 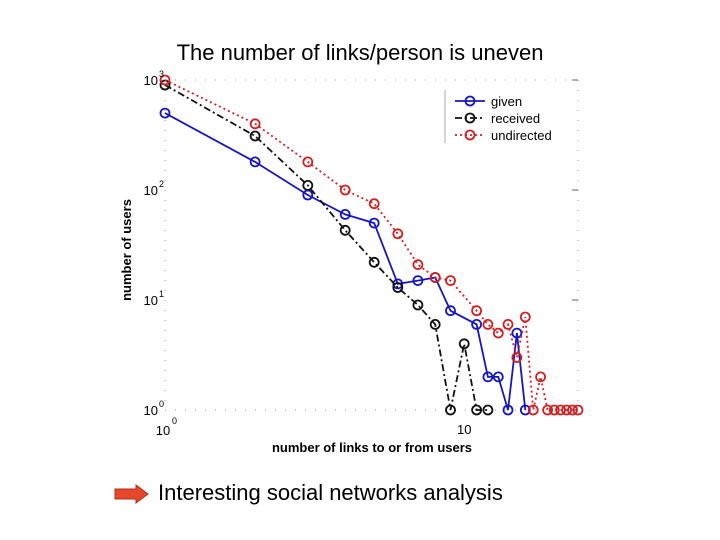 I want to click on x-axis-label: number of links to or from users, so click(x=372, y=447).